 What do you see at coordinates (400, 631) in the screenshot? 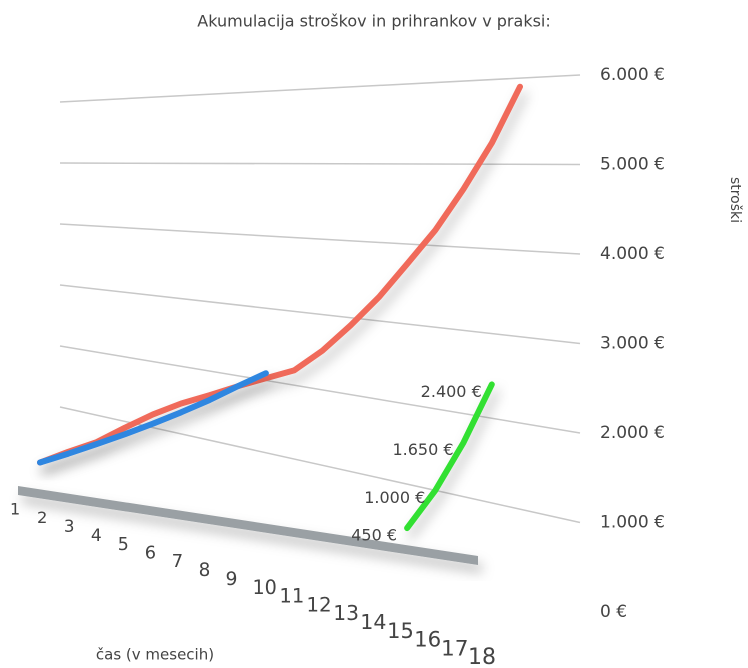
I see `x-tick-label: 15` at bounding box center [400, 631].